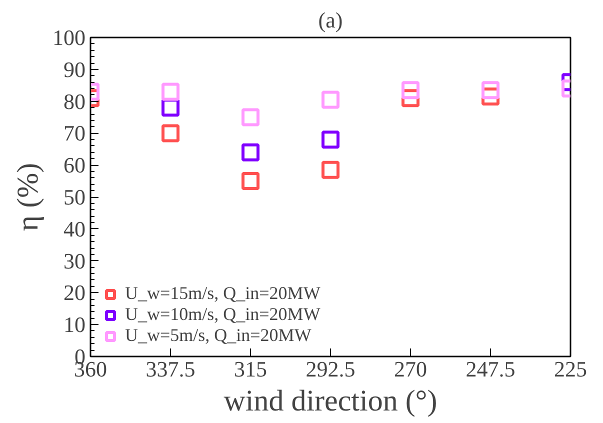 This screenshot has height=423, width=603. Describe the element at coordinates (75, 69) in the screenshot. I see `y-tick-label: 90` at that location.